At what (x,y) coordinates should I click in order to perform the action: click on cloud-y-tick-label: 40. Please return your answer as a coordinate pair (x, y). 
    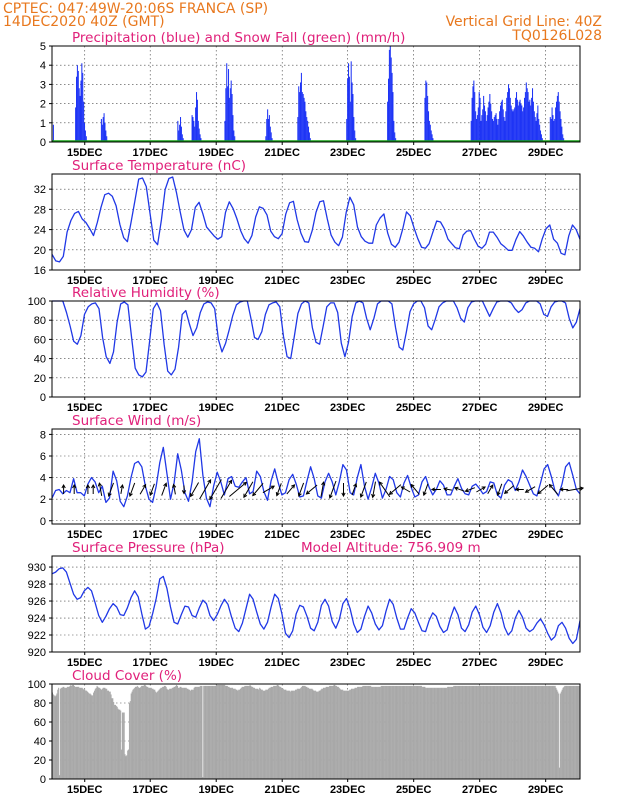
    Looking at the image, I should click on (40, 742).